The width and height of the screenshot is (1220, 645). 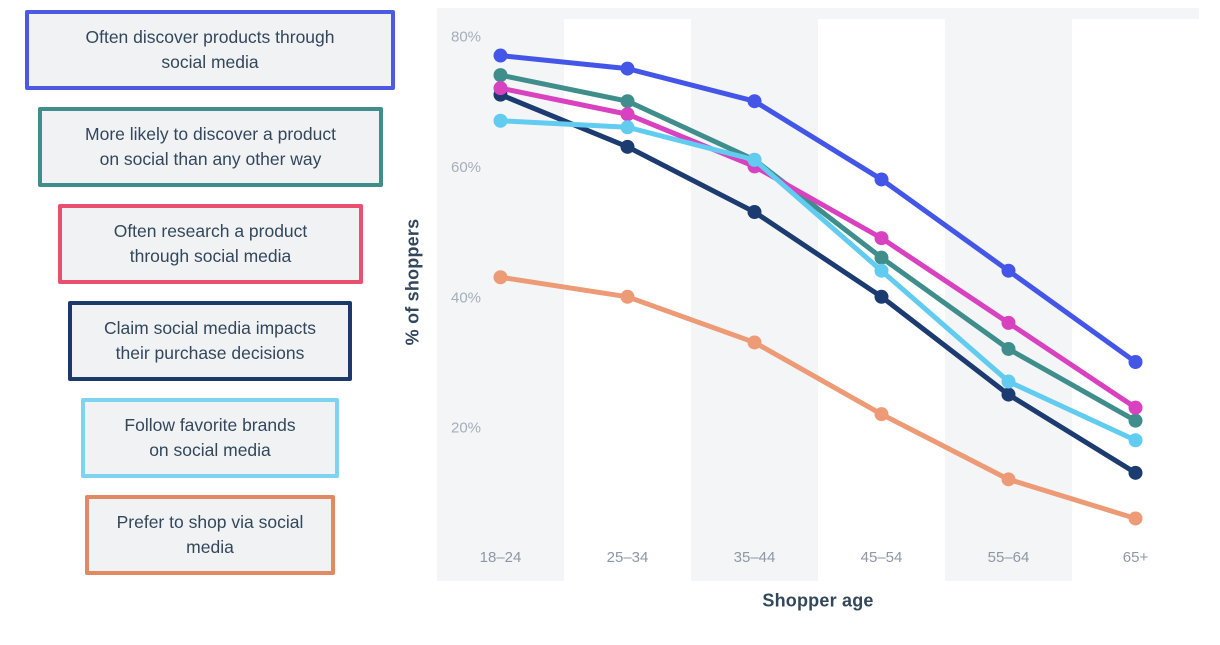 I want to click on legend-label-line: Claim social media impacts, so click(x=209, y=328).